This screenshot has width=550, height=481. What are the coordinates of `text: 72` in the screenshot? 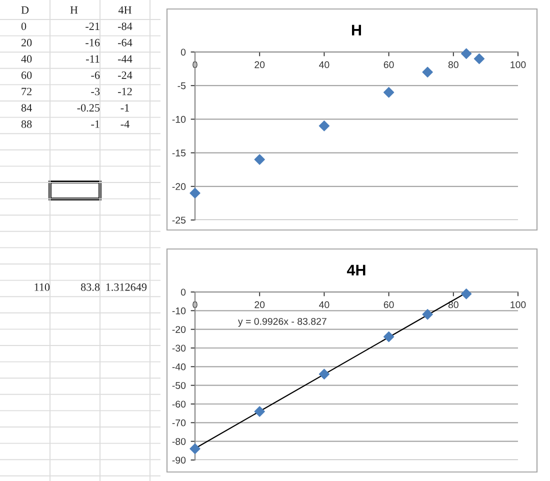 It's located at (27, 92).